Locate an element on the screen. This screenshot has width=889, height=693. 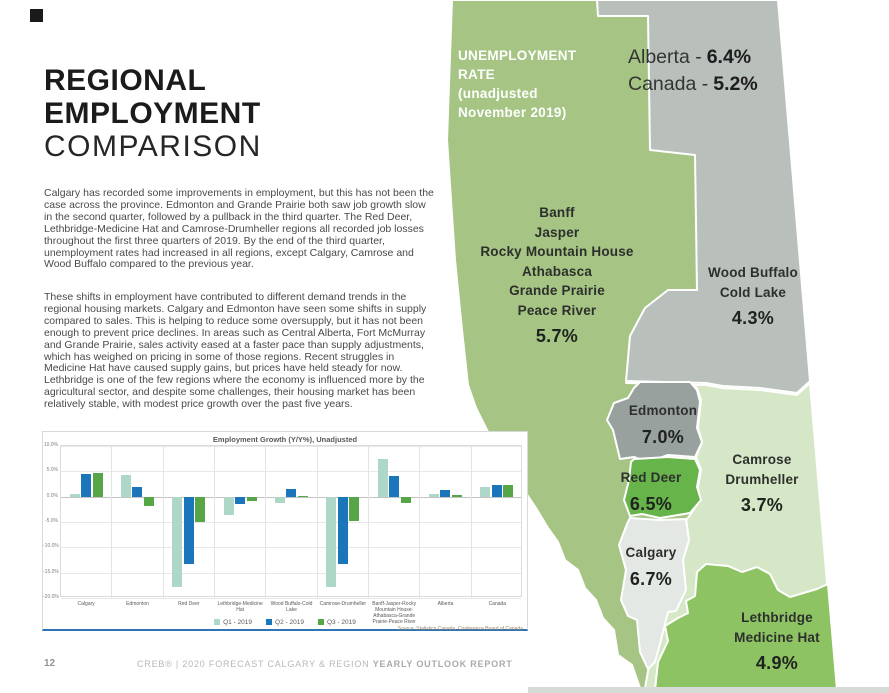
x-tick-label: Camrose-Drumheller is located at coordinates (343, 604).